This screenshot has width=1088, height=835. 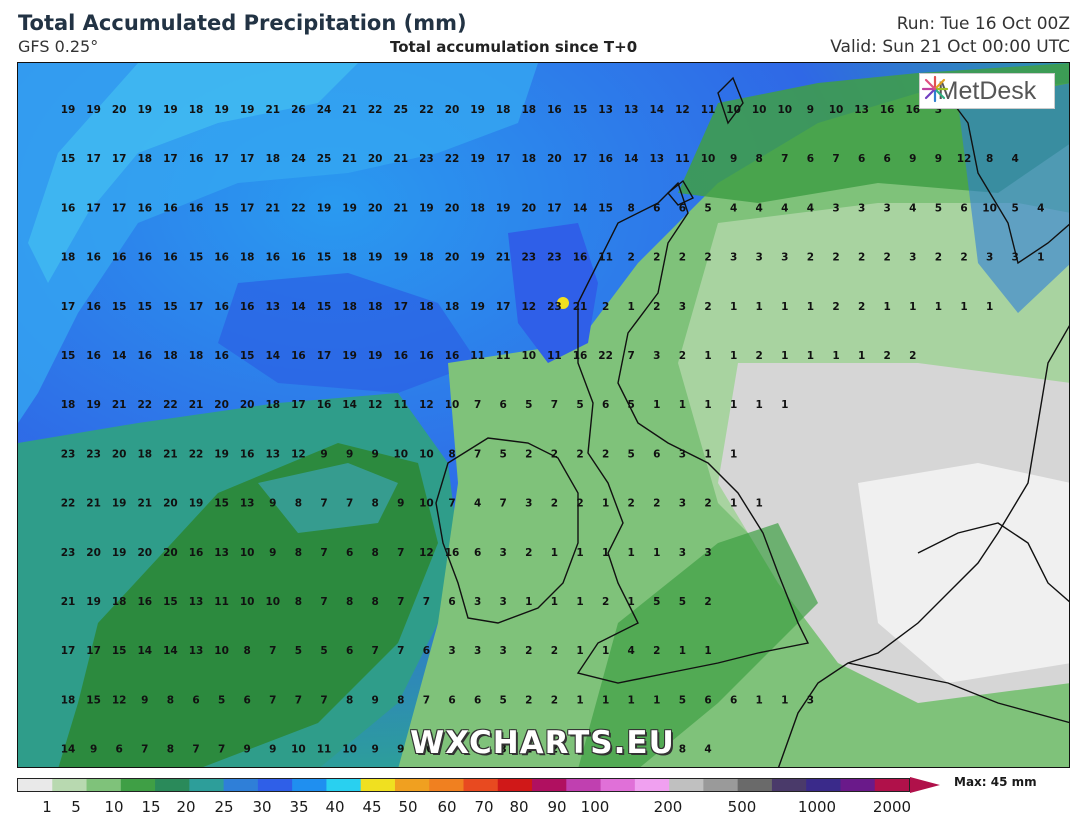 What do you see at coordinates (995, 782) in the screenshot?
I see `max-label: Max: 45 mm` at bounding box center [995, 782].